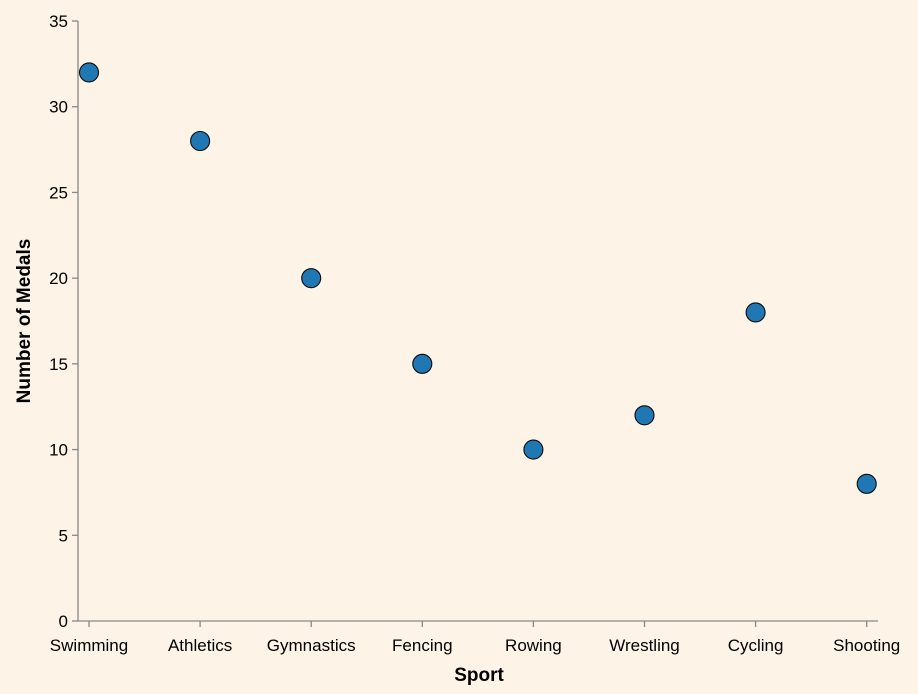 This screenshot has height=694, width=918. Describe the element at coordinates (533, 645) in the screenshot. I see `x-tick-label: Rowing` at that location.